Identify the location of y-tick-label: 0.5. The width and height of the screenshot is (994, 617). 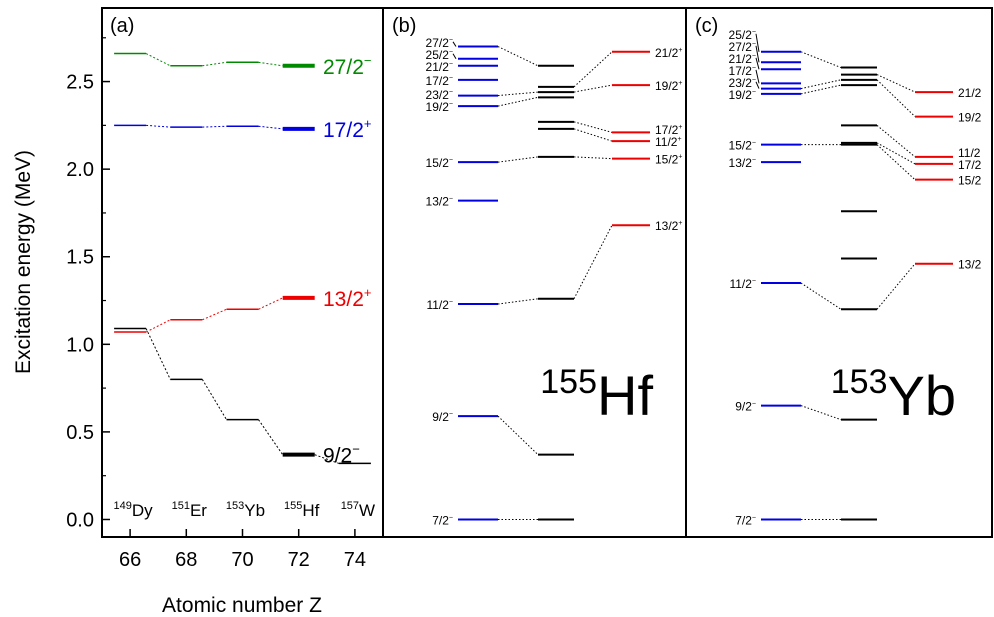
(80, 433).